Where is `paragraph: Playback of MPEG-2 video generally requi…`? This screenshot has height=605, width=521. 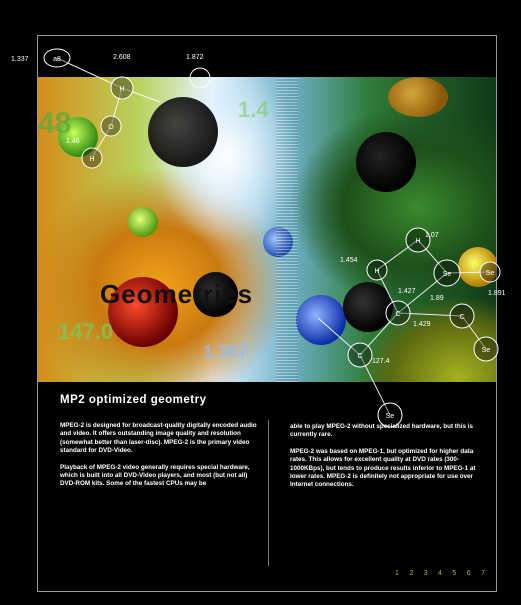 paragraph: Playback of MPEG-2 video generally requi… is located at coordinates (155, 475).